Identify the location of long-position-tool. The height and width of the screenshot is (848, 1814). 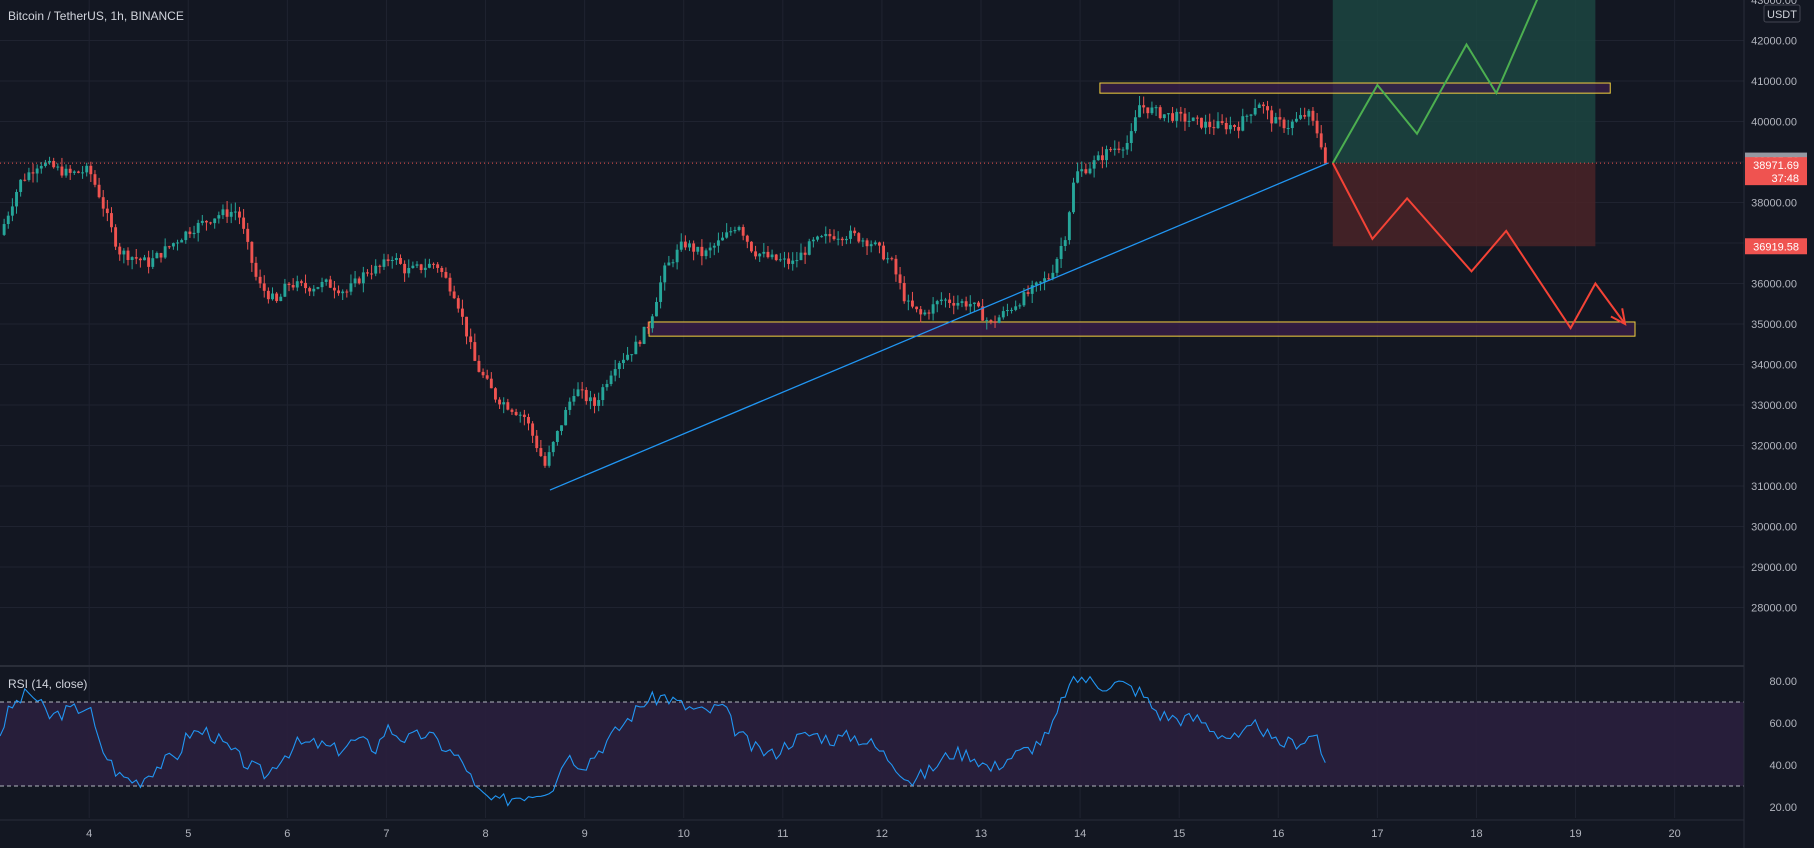
(1464, 123).